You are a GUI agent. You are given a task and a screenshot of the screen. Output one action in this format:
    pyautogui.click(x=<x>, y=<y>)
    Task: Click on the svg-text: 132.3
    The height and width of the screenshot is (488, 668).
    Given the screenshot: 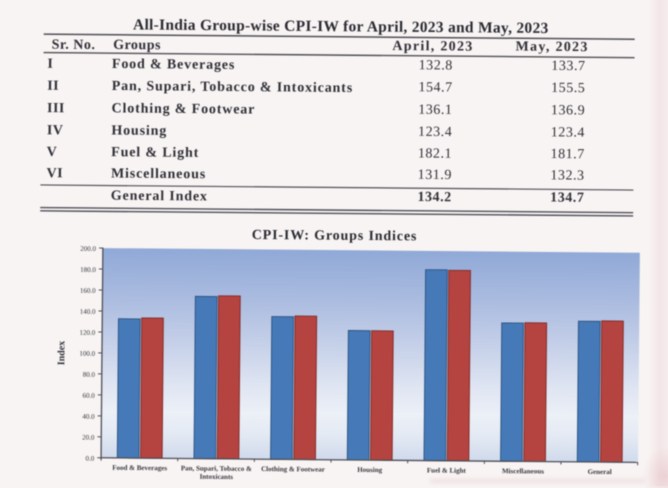 What is the action you would take?
    pyautogui.click(x=567, y=175)
    